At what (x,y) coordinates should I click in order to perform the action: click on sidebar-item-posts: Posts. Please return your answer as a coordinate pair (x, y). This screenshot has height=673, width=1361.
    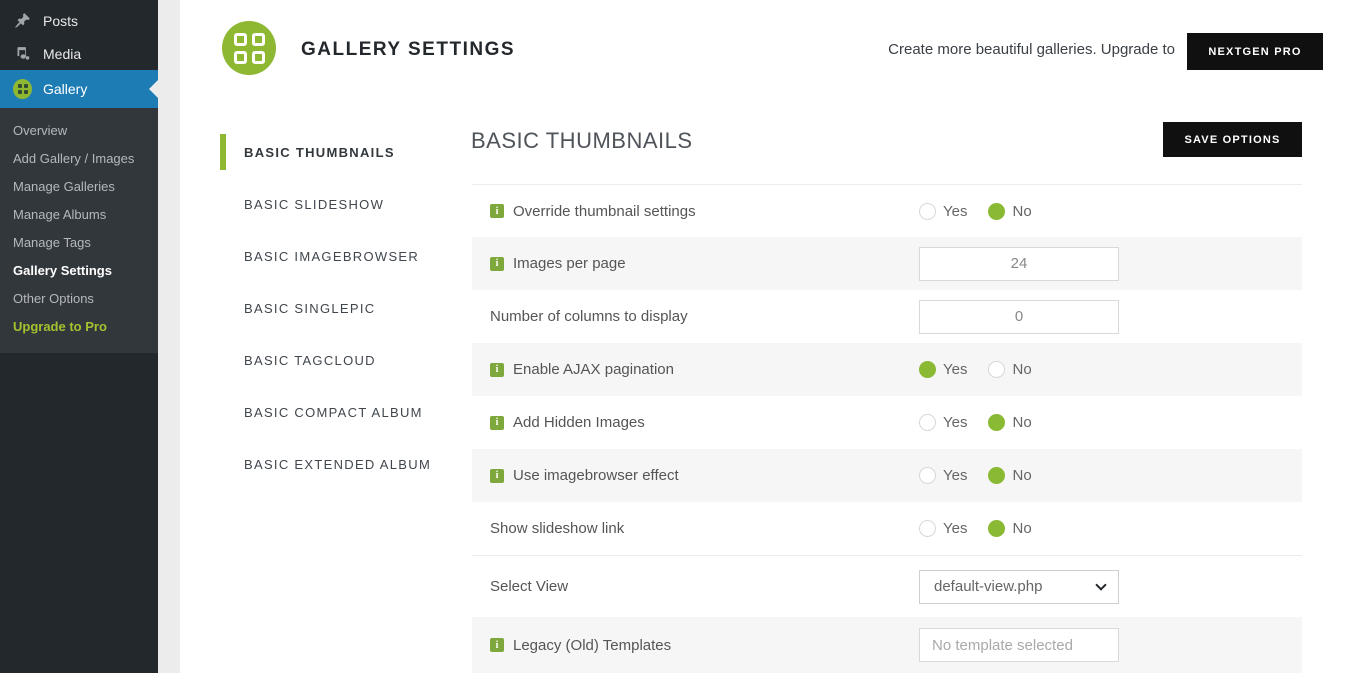
    Looking at the image, I should click on (79, 20).